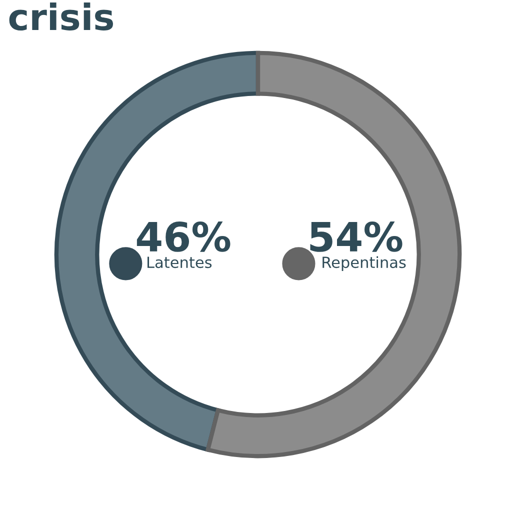  I want to click on data-label: 54%, so click(356, 236).